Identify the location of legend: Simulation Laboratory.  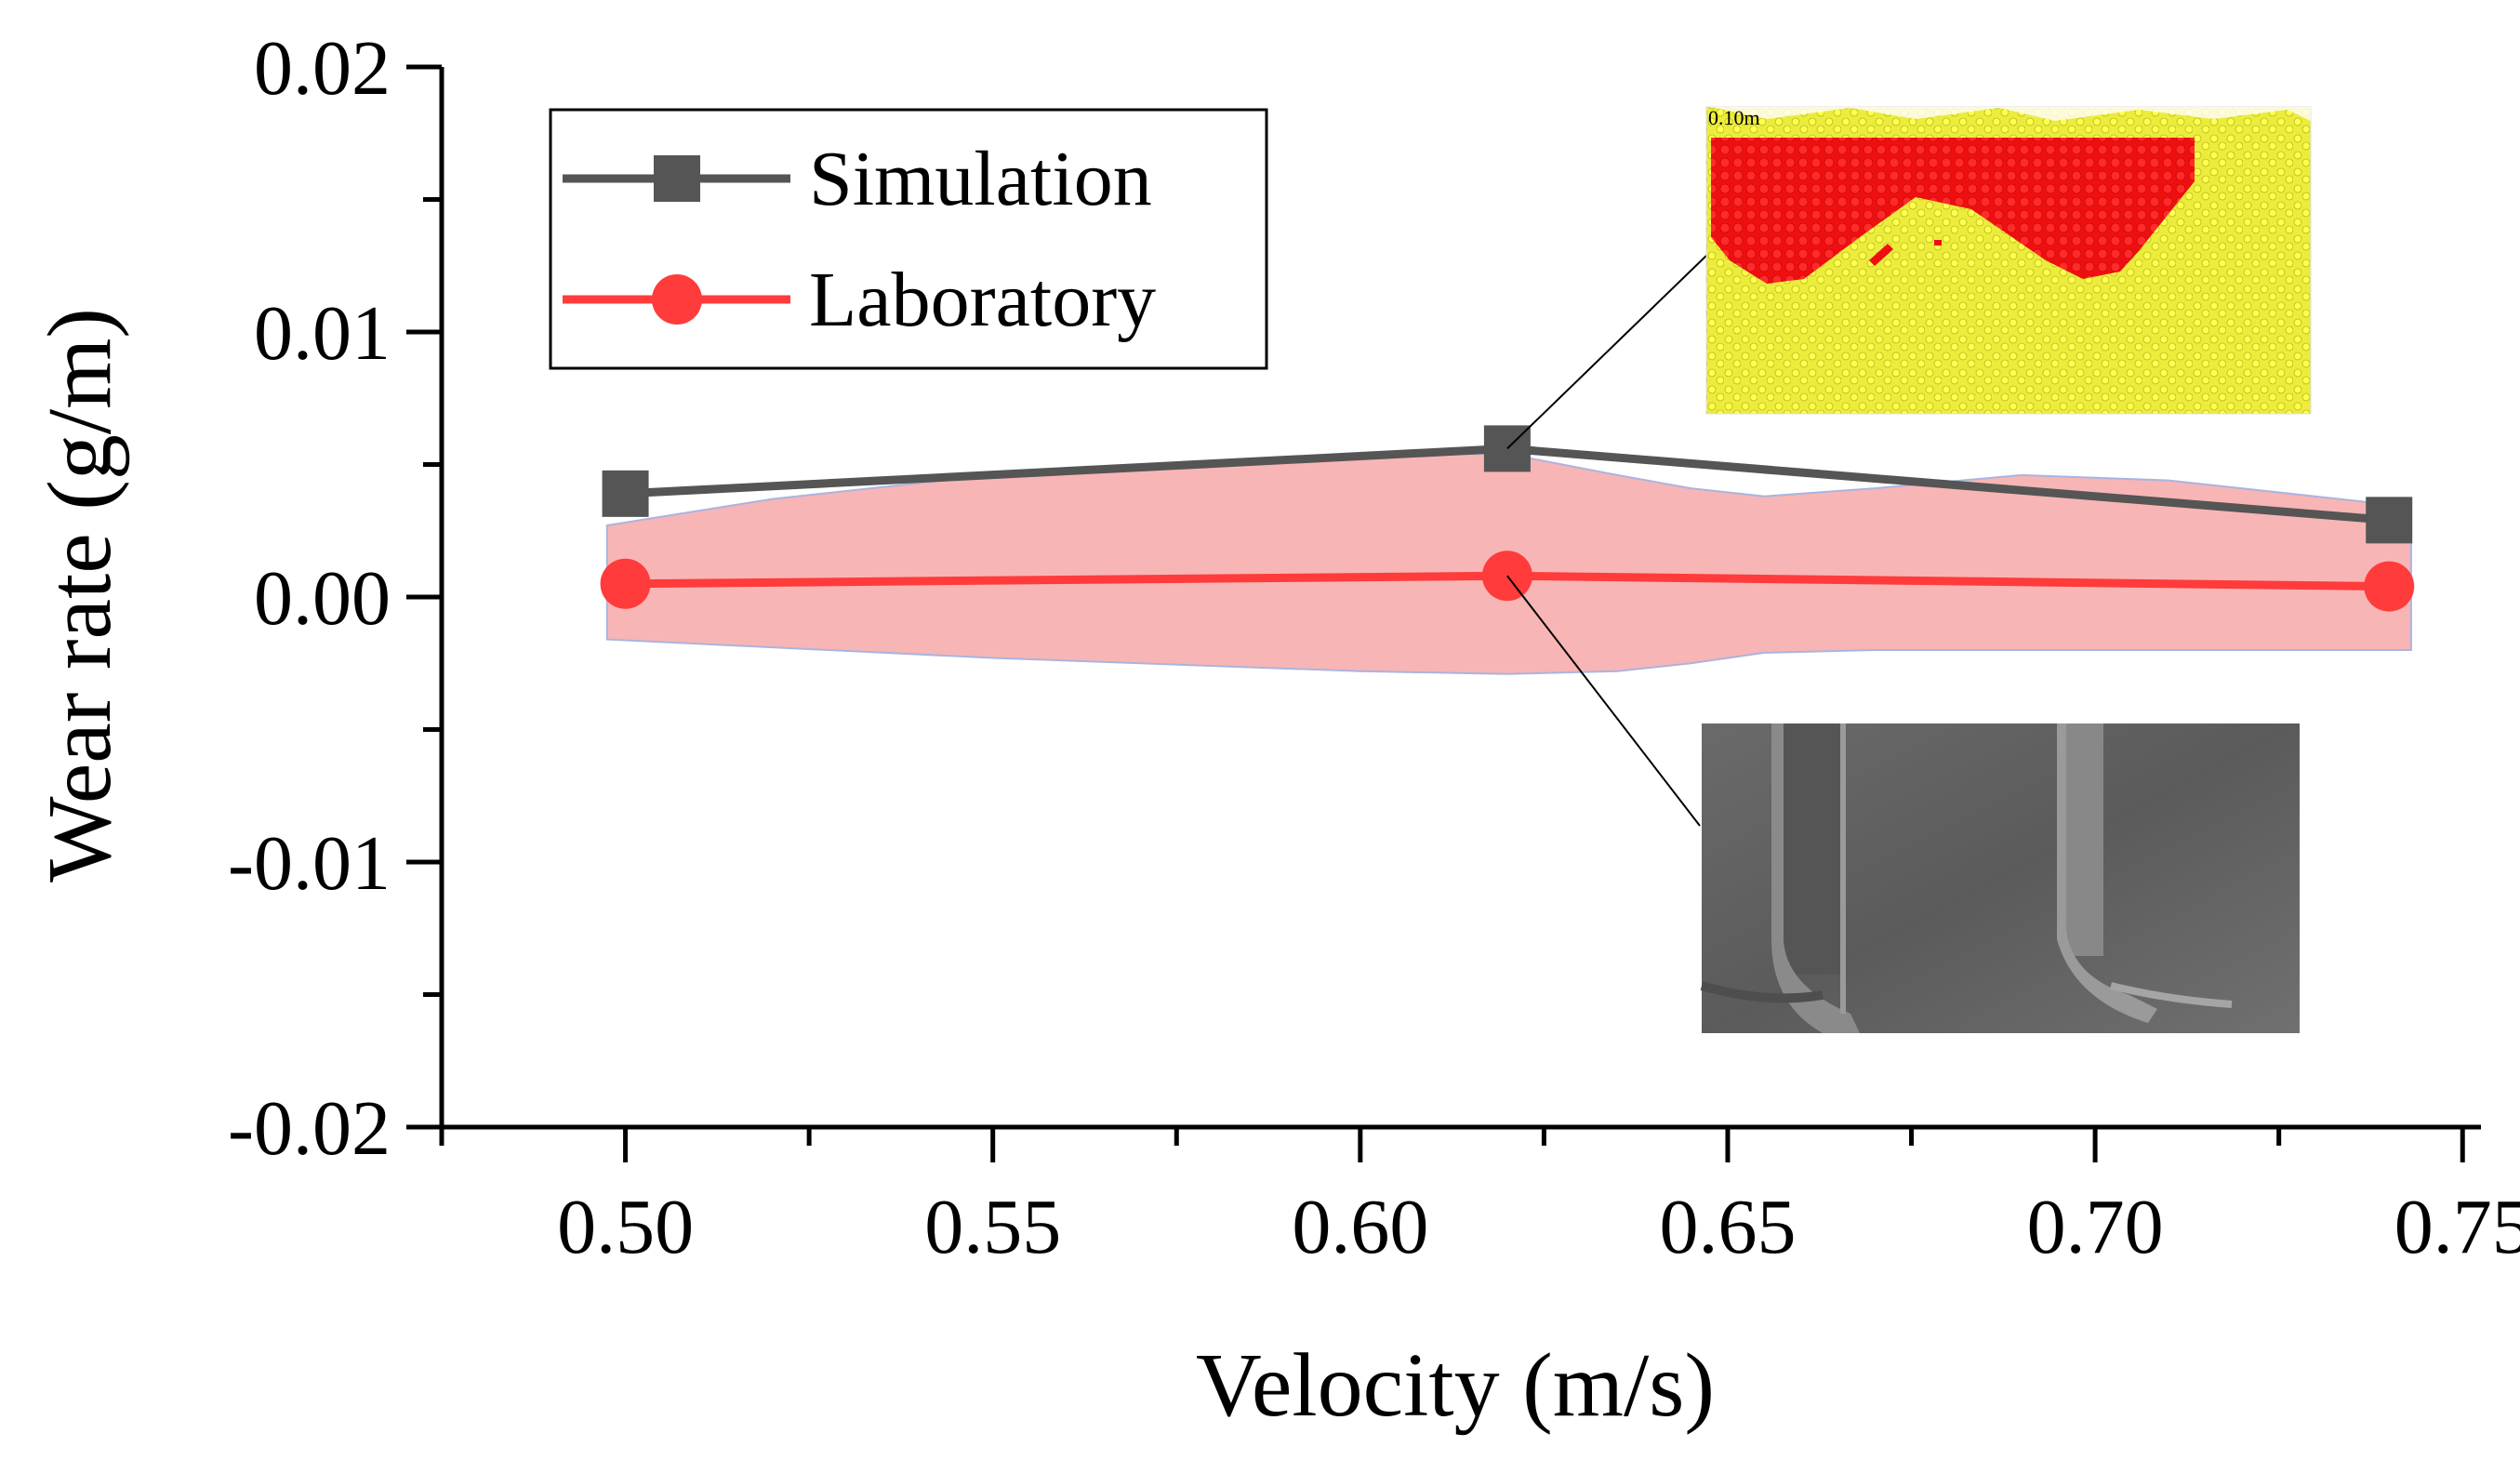
(908, 239).